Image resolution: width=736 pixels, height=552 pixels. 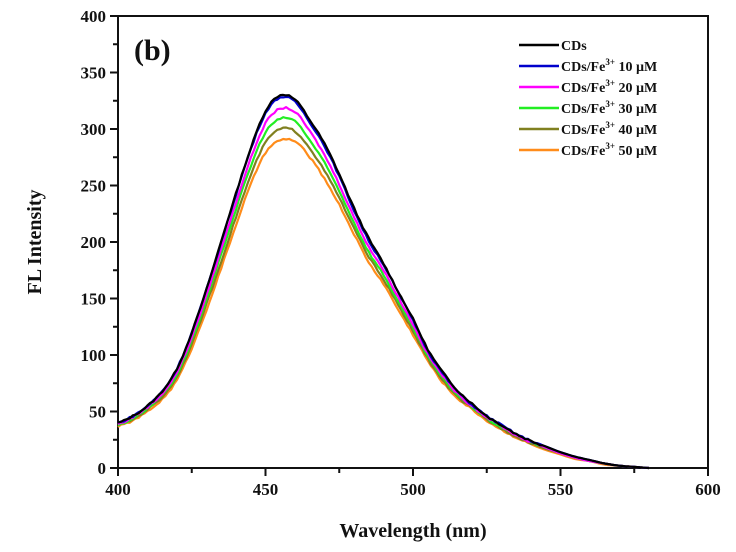 I want to click on legend-item: CDs/Fe3+ 20 µM, so click(x=588, y=87).